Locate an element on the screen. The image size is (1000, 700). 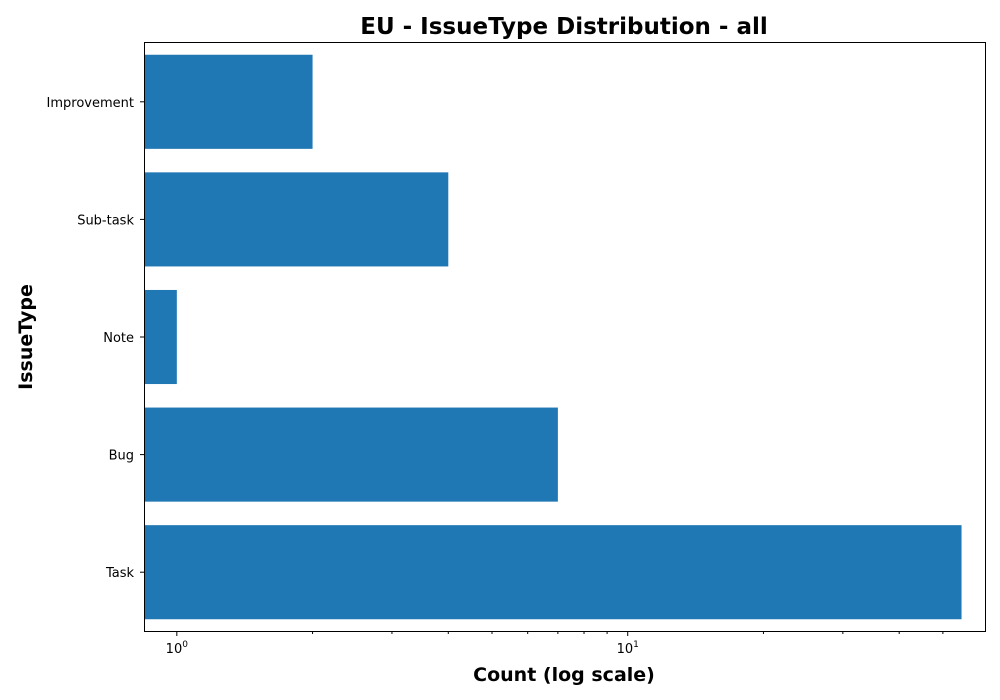
bar-sub-task is located at coordinates (297, 219).